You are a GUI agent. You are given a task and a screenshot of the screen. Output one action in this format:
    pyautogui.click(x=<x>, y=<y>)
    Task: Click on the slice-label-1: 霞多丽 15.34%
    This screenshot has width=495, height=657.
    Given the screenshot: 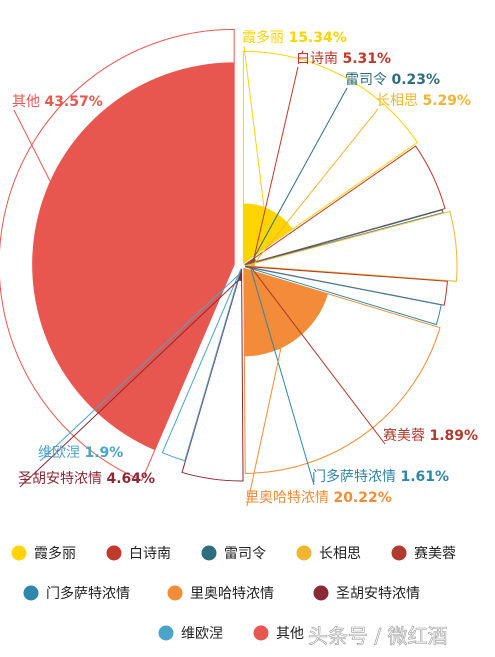 What is the action you would take?
    pyautogui.click(x=294, y=37)
    